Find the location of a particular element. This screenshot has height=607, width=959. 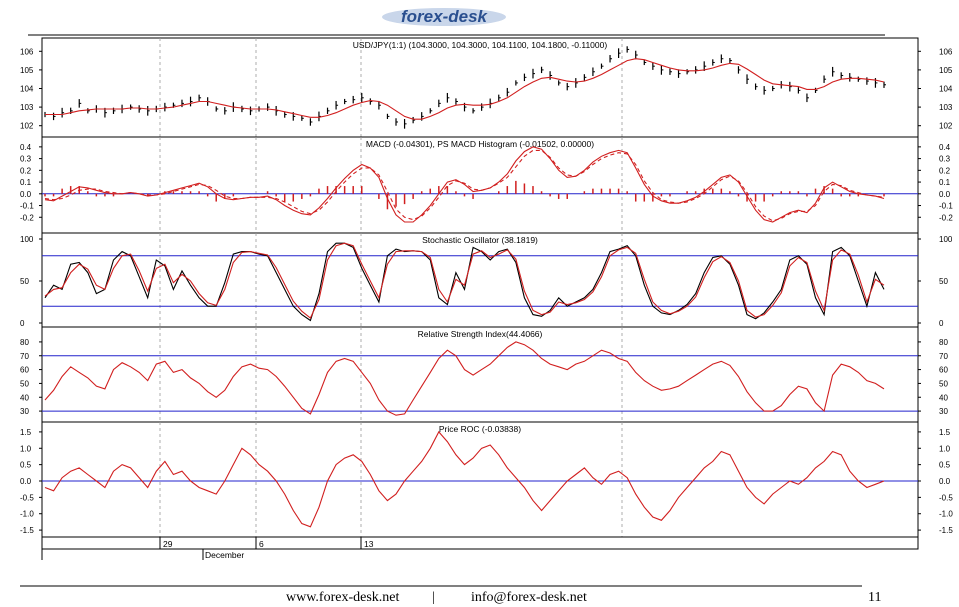

y-tick-label-right: -0.1 is located at coordinates (946, 206).